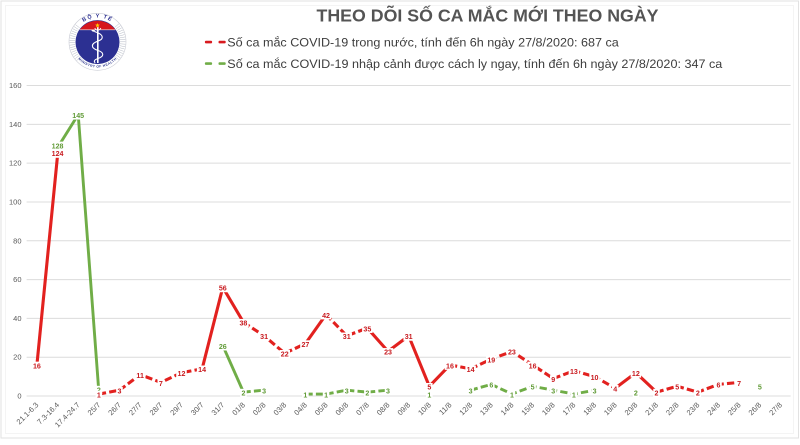 The image size is (800, 445). Describe the element at coordinates (305, 345) in the screenshot. I see `svg-text: 27` at that location.